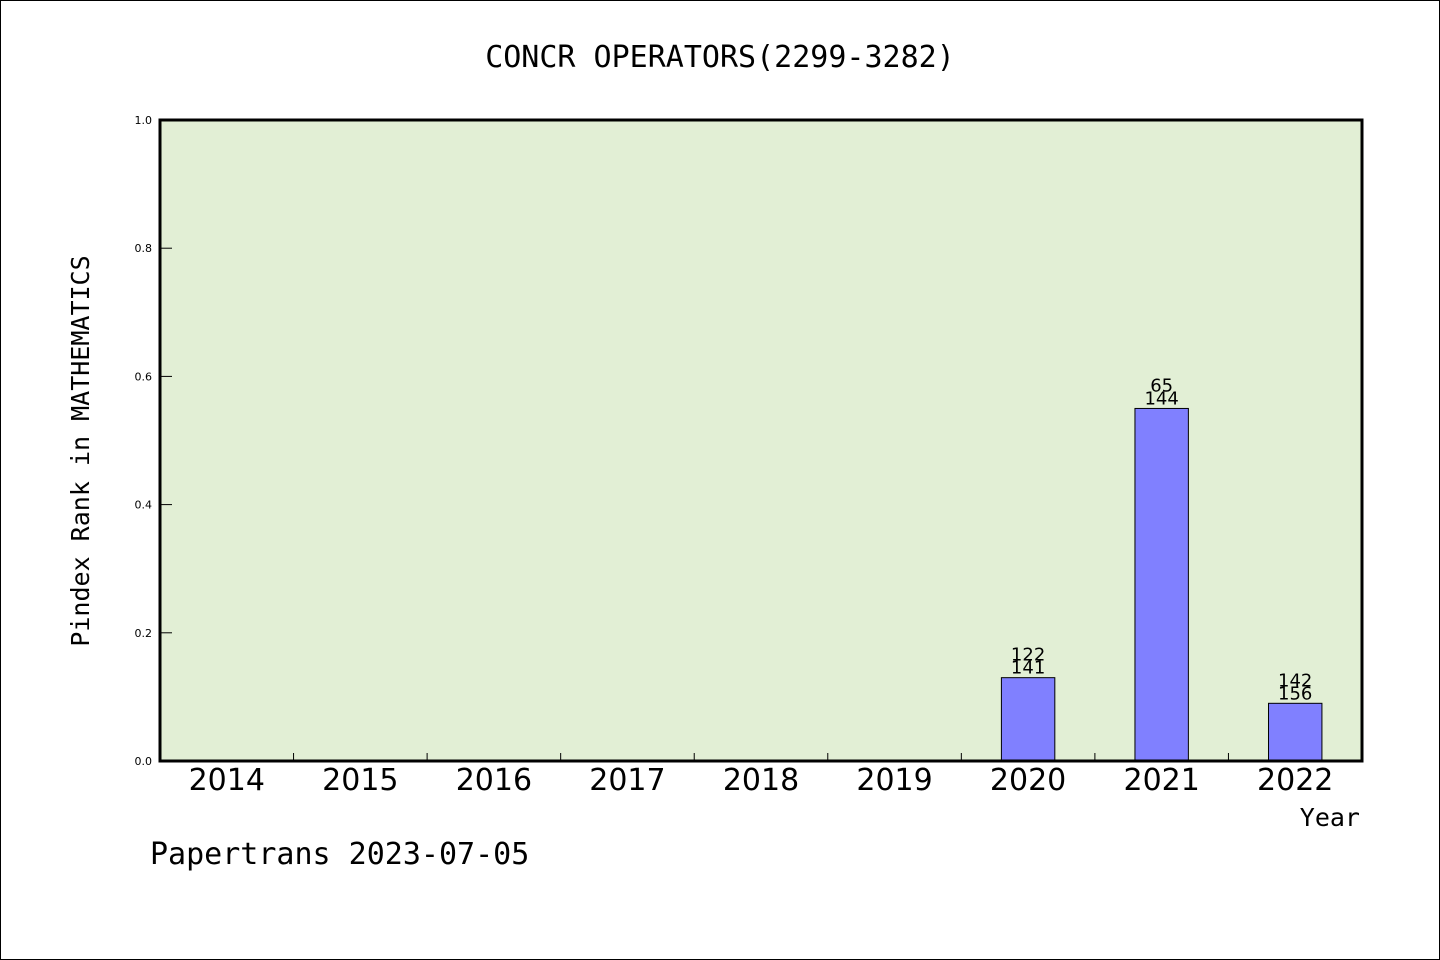  I want to click on x-tick-label: 2018, so click(761, 780).